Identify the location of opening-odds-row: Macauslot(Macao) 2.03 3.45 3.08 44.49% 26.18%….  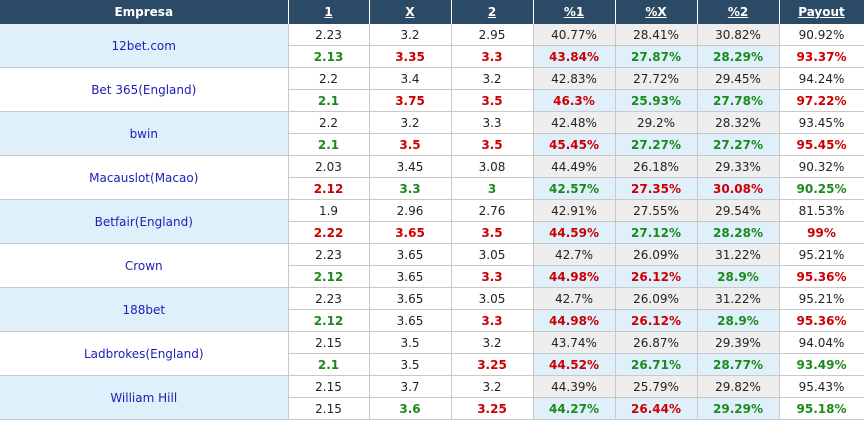
(432, 177).